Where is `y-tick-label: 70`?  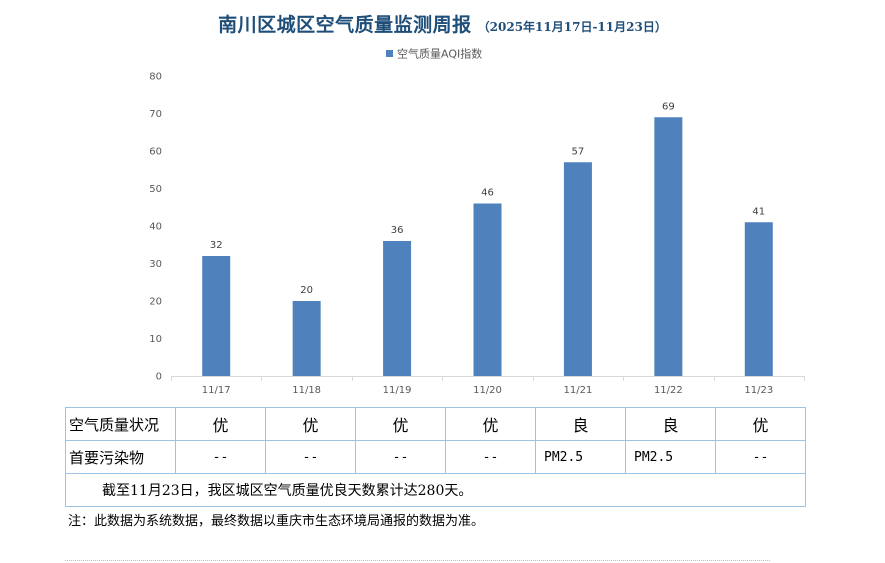
y-tick-label: 70 is located at coordinates (155, 114).